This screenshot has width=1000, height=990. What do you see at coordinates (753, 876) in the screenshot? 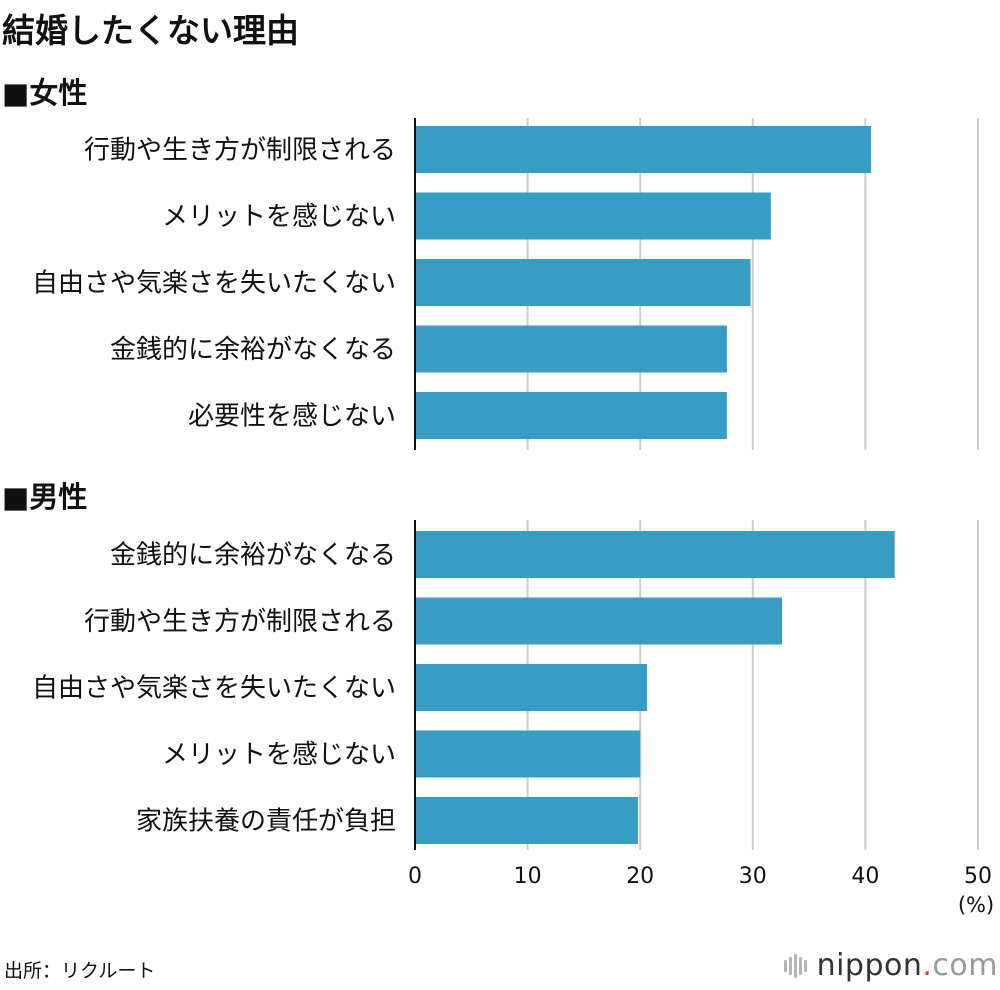
I see `tick-label: 30` at bounding box center [753, 876].